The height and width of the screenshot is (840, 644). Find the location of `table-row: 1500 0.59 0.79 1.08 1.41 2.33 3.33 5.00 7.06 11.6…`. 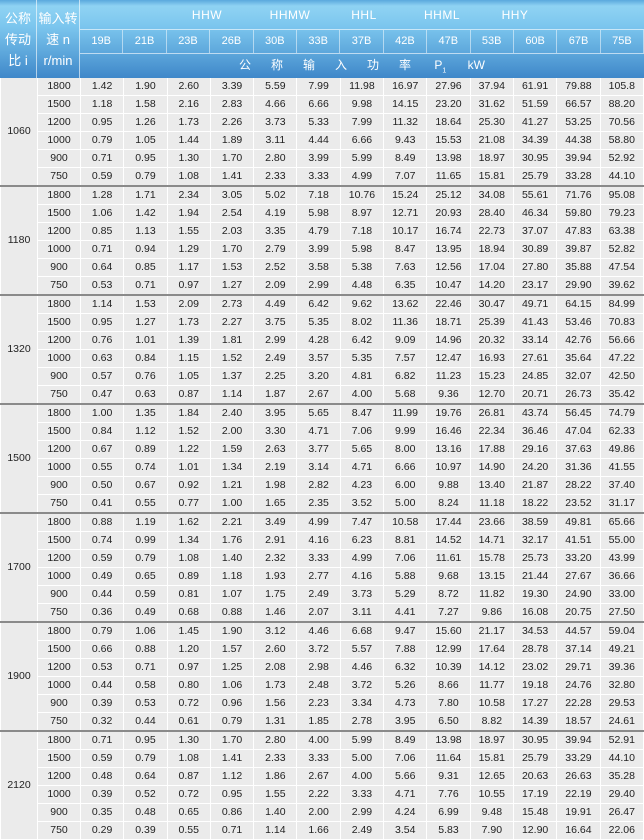

table-row: 1500 0.59 0.79 1.08 1.41 2.33 3.33 5.00 7.06 11.6… is located at coordinates (322, 758).